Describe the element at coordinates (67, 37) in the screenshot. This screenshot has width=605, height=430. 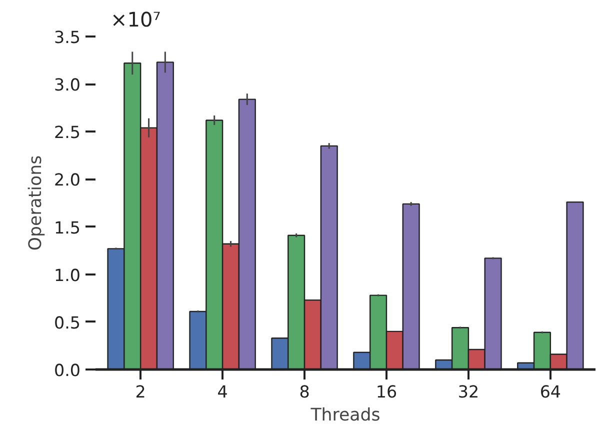
I see `y-tick-label: 3.5` at that location.